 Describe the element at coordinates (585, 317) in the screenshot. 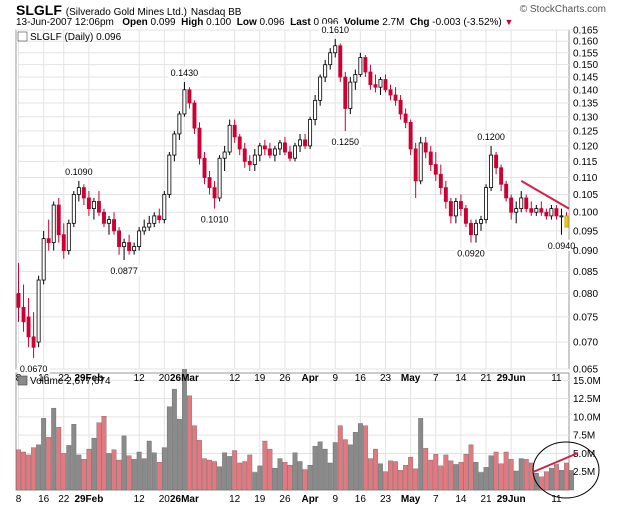

I see `price-tick-label: 0.075` at that location.